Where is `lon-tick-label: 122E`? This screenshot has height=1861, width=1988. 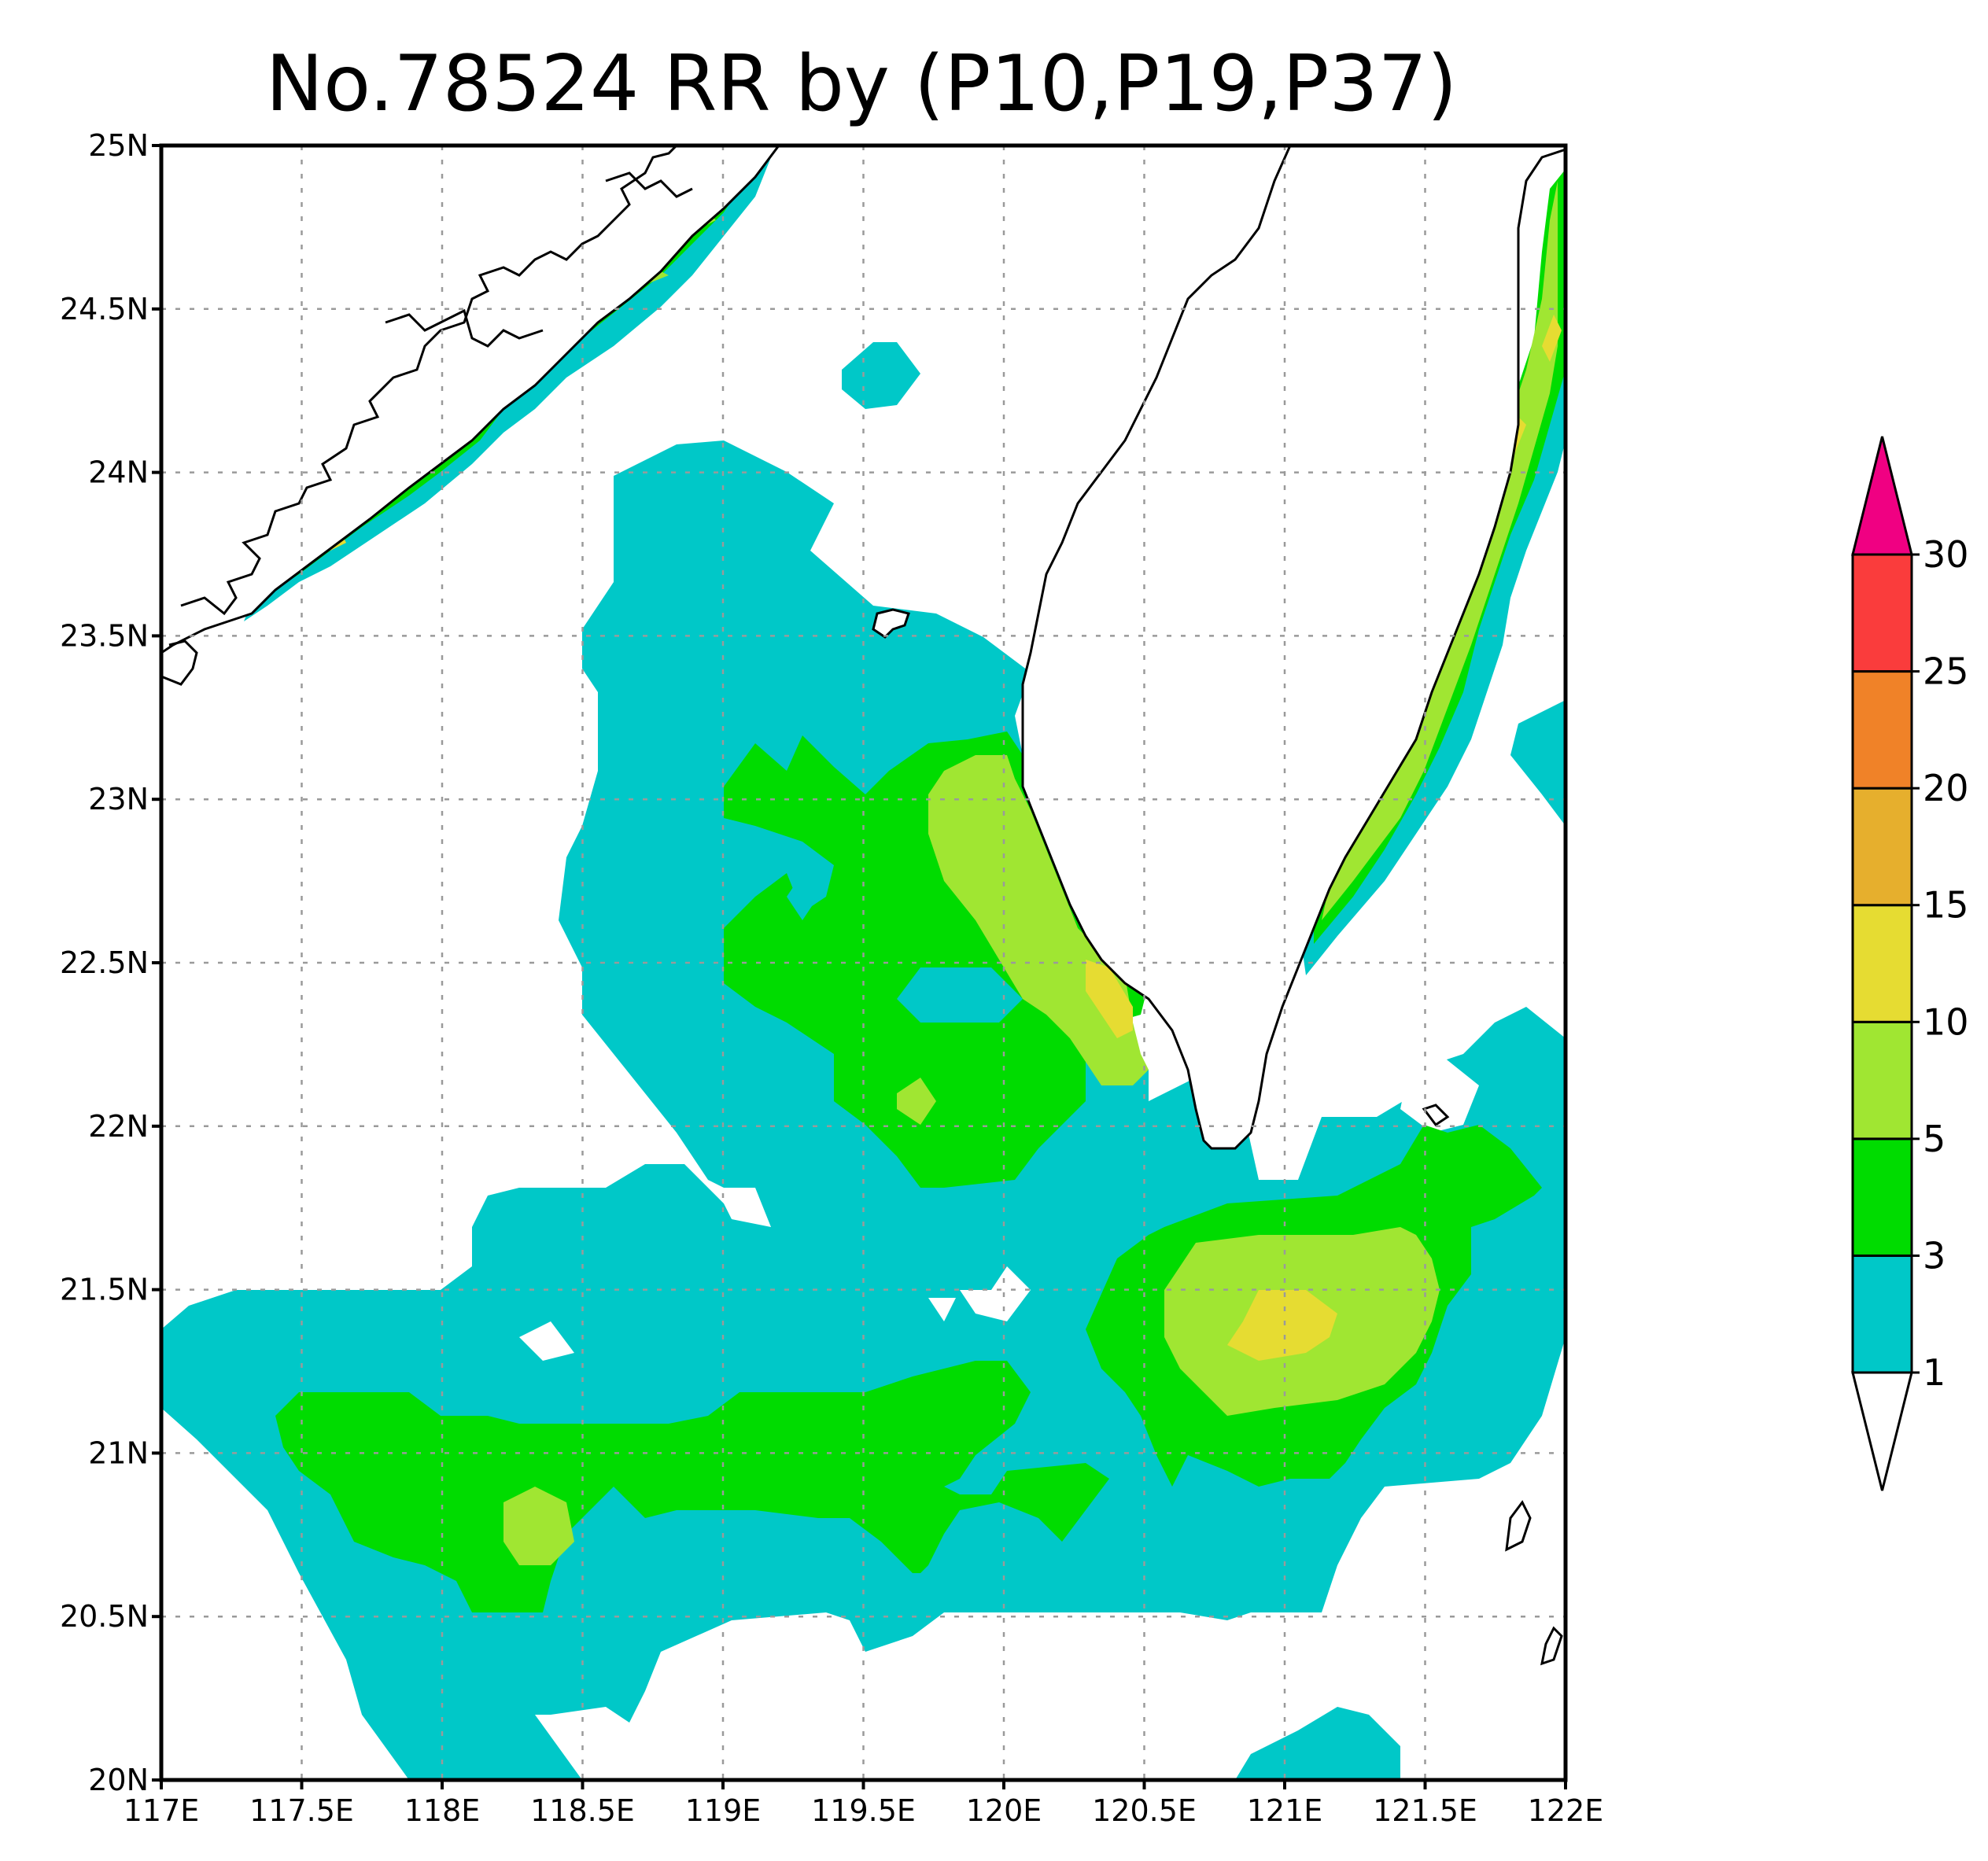
lon-tick-label: 122E is located at coordinates (1566, 1810).